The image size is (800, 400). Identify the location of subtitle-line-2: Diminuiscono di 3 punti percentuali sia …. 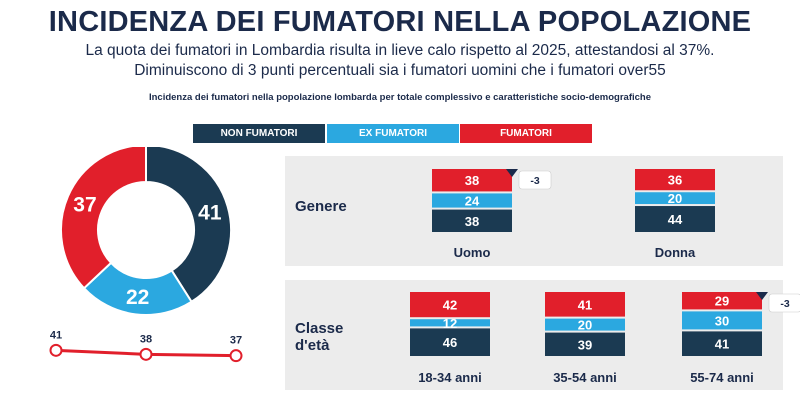
(400, 70).